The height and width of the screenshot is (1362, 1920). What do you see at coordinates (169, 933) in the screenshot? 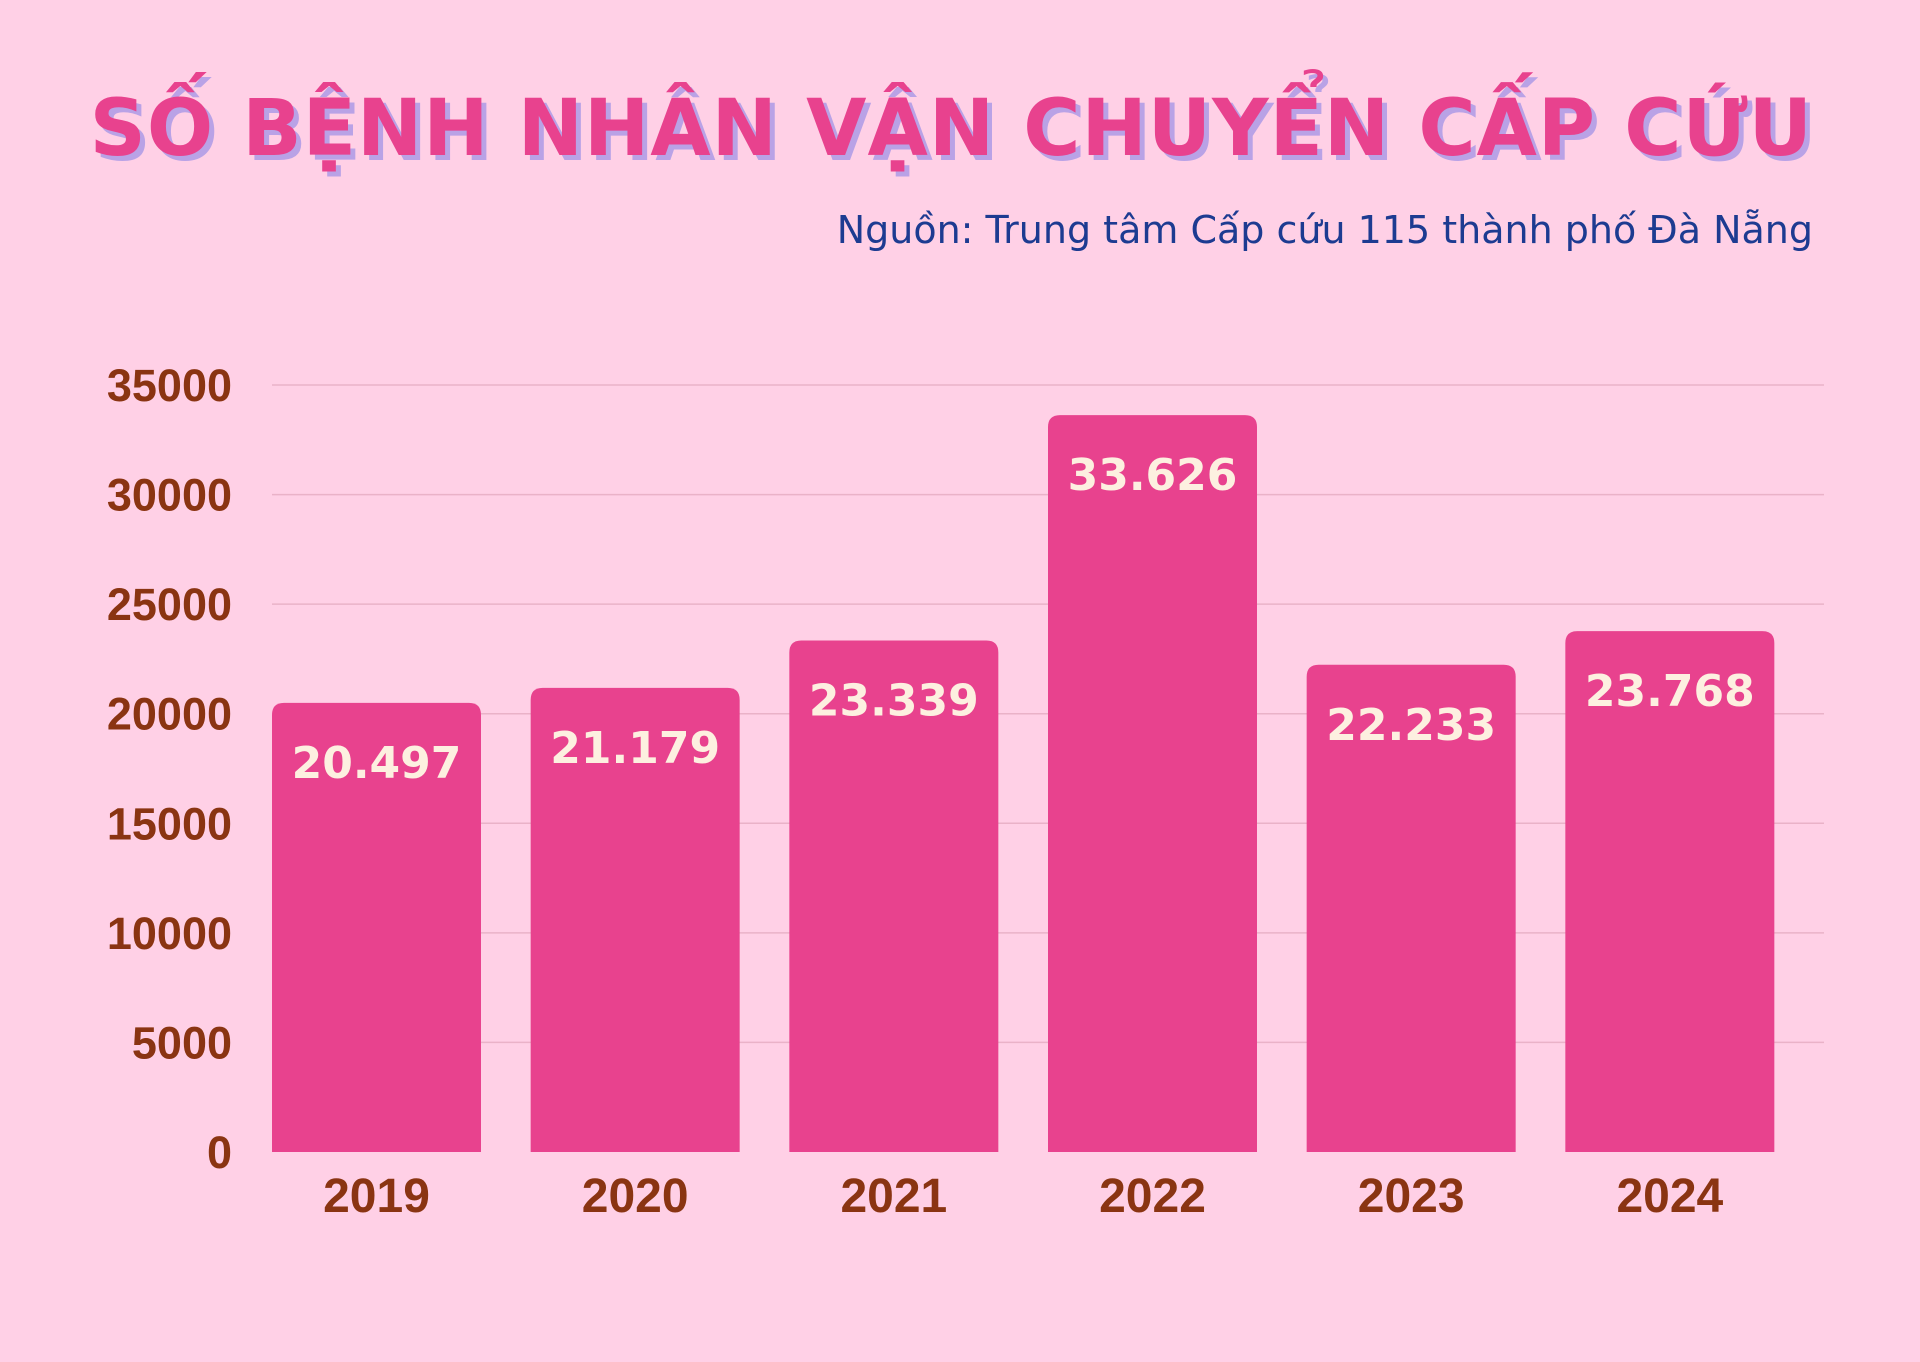
I see `y-tick-label: 10000` at bounding box center [169, 933].